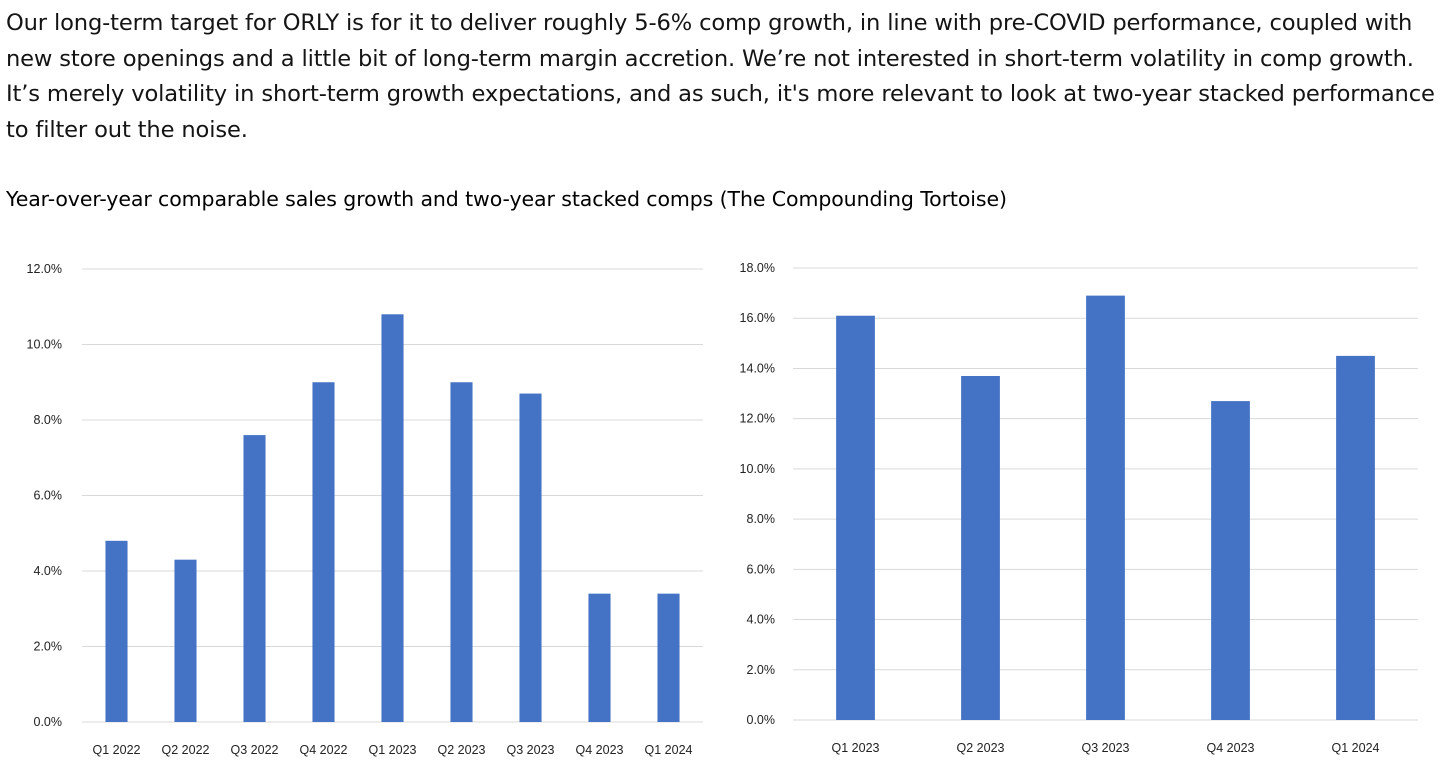  I want to click on y-tick-label: 18.0%, so click(757, 268).